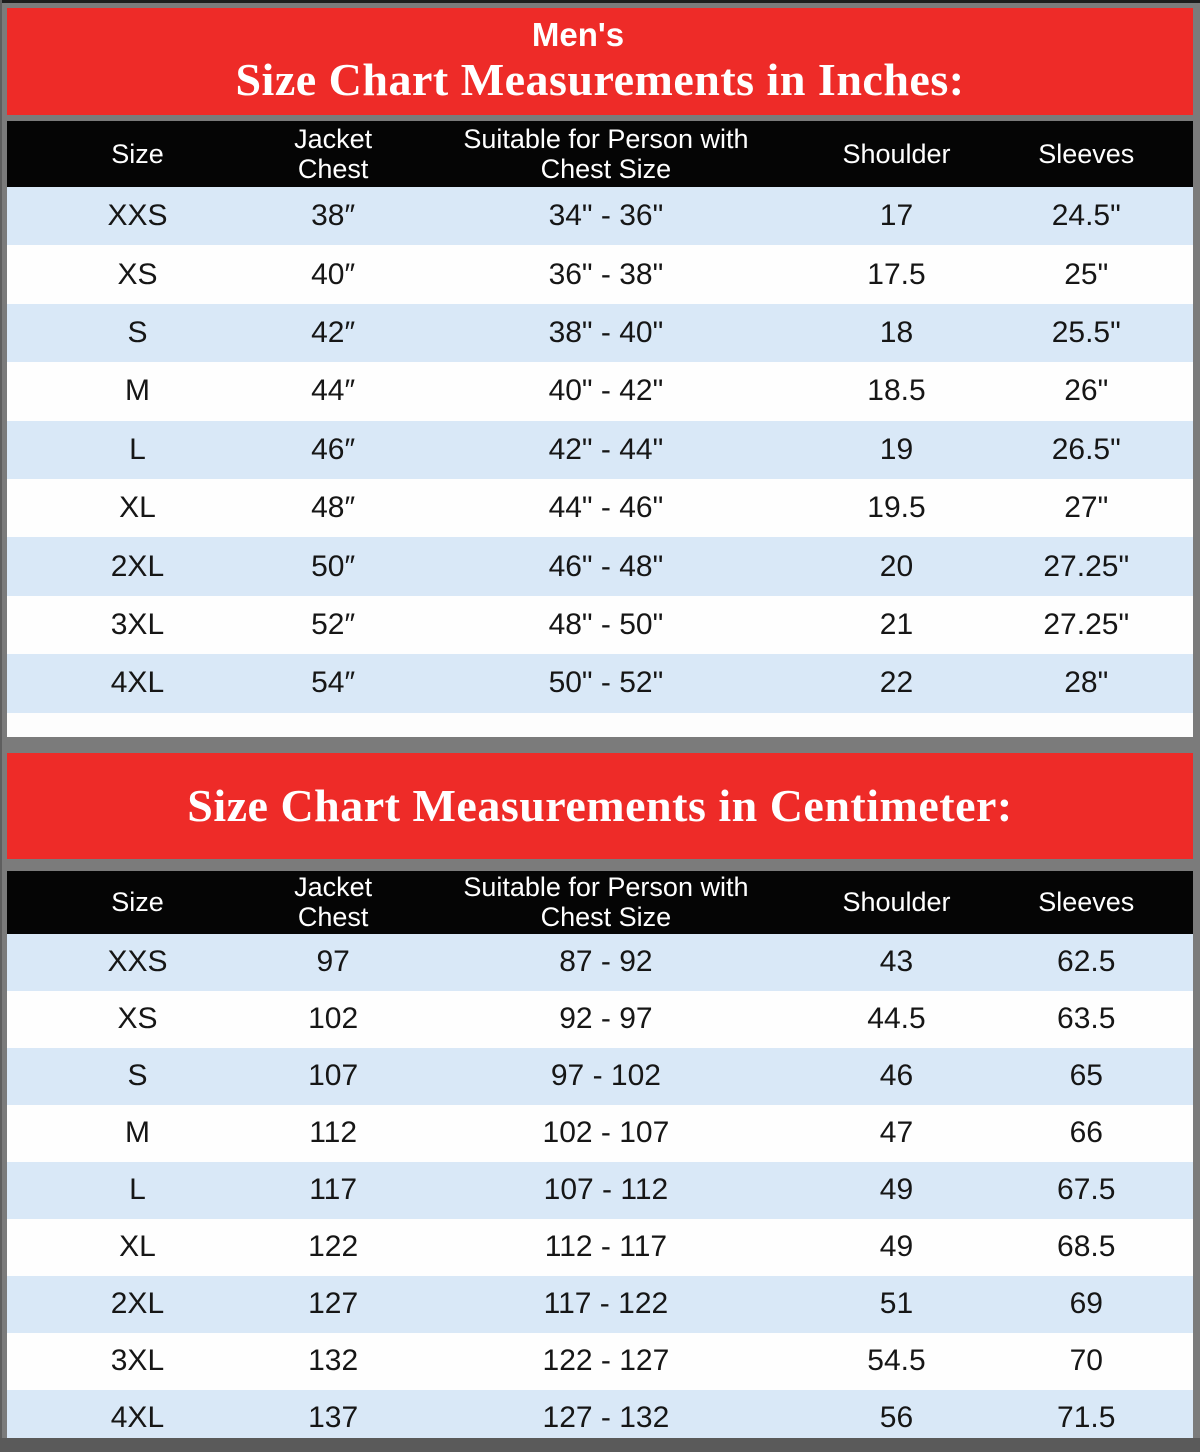  Describe the element at coordinates (333, 449) in the screenshot. I see `table-cell: 46″` at that location.